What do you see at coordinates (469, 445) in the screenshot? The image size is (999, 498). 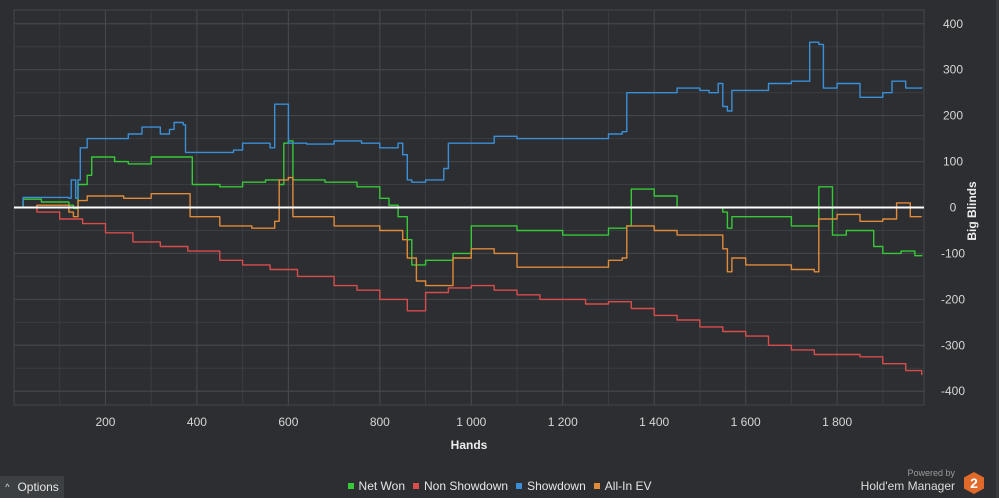 I see `x-axis-title: Hands` at bounding box center [469, 445].